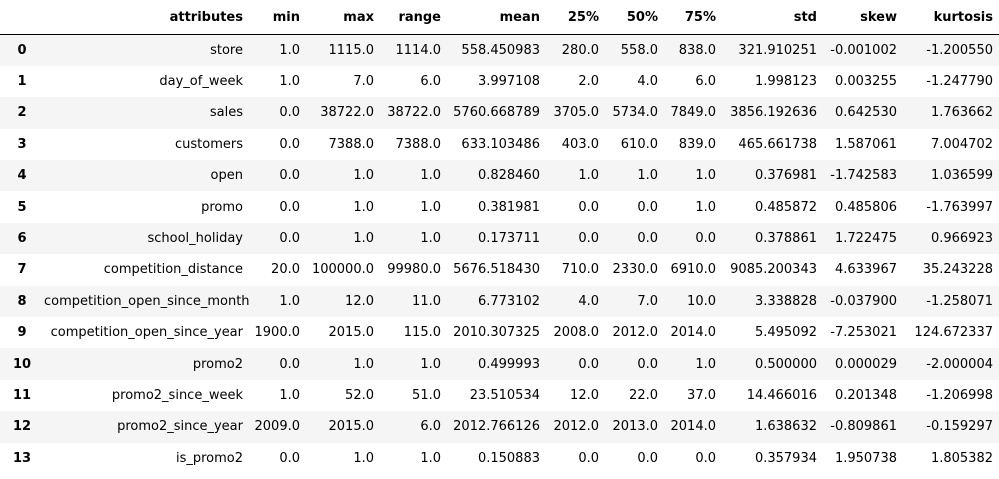 The width and height of the screenshot is (999, 479). What do you see at coordinates (496, 427) in the screenshot?
I see `cell-mean: 2012.766126` at bounding box center [496, 427].